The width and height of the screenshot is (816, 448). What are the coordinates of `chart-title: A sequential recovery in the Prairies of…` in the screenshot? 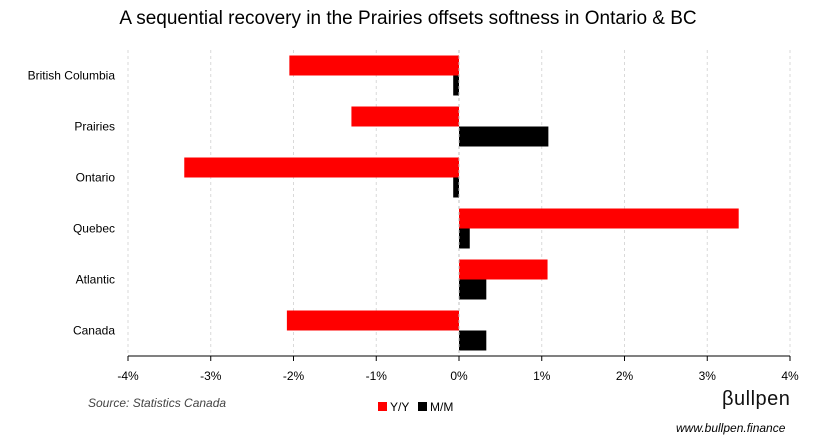 It's located at (408, 18).